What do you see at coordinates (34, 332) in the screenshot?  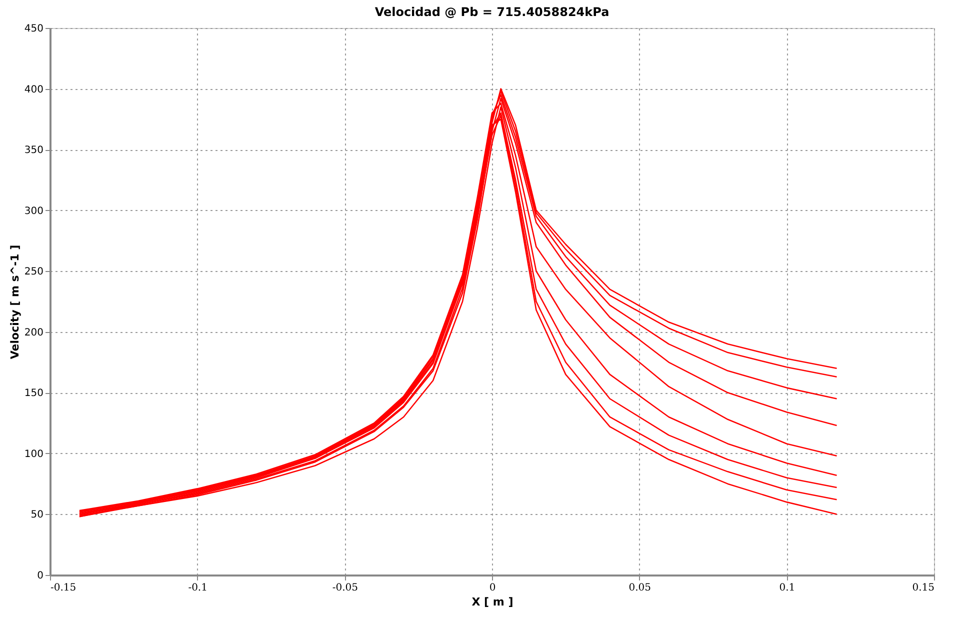 I see `y-tick-label: 200` at bounding box center [34, 332].